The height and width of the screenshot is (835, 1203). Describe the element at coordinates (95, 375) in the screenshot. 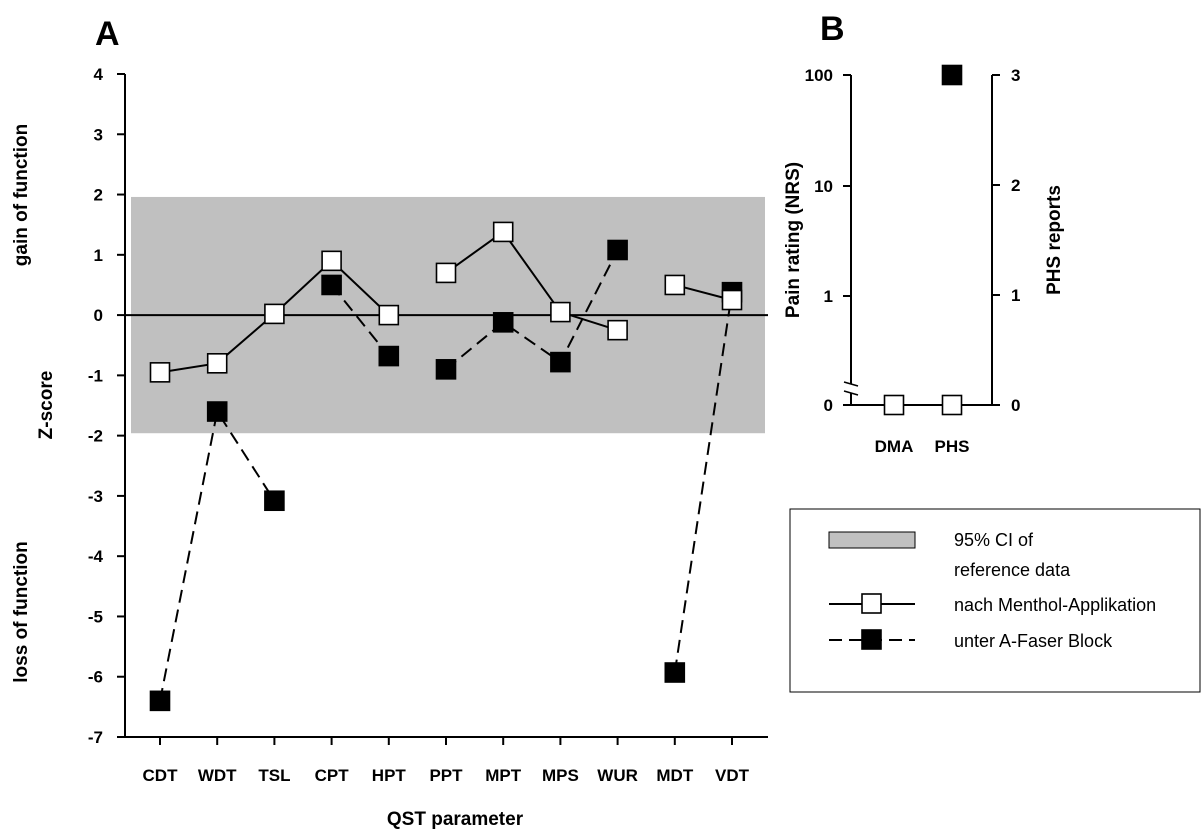

I see `y-tick-label: -1` at that location.